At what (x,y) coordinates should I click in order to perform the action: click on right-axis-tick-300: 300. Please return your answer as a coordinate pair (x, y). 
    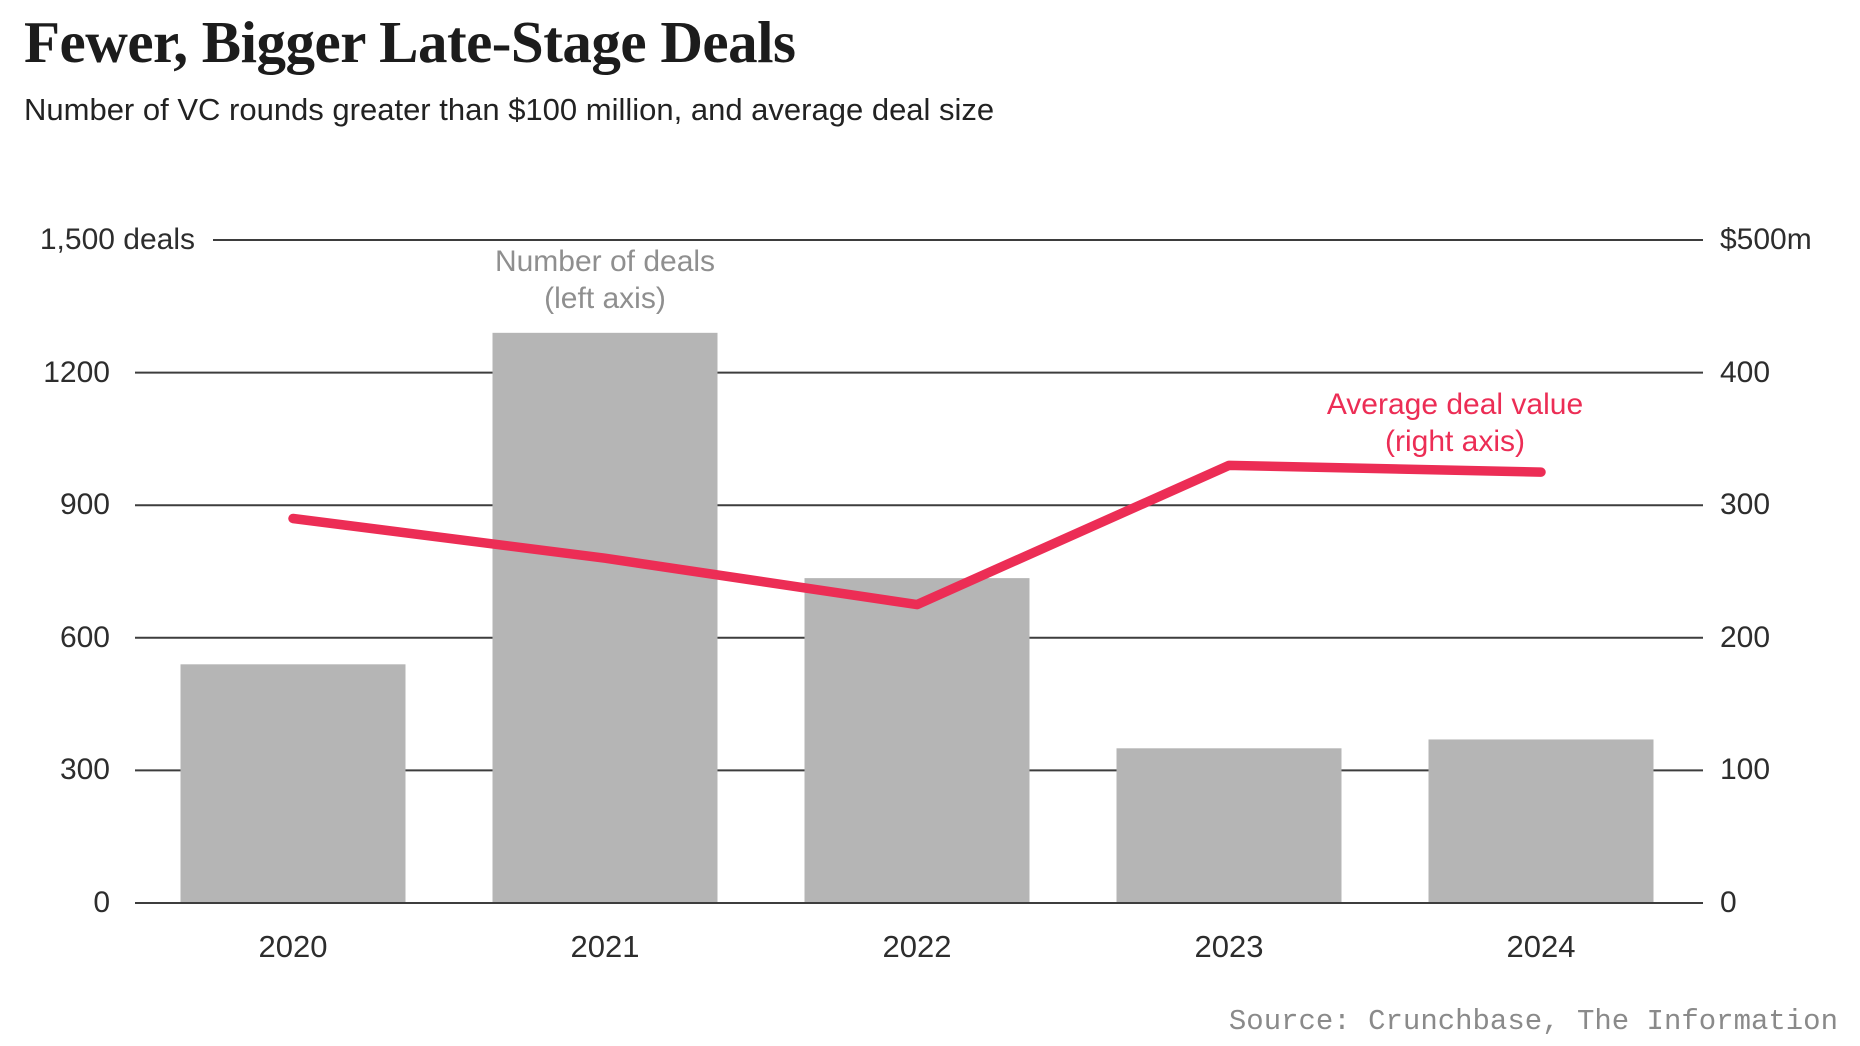
    Looking at the image, I should click on (1745, 505).